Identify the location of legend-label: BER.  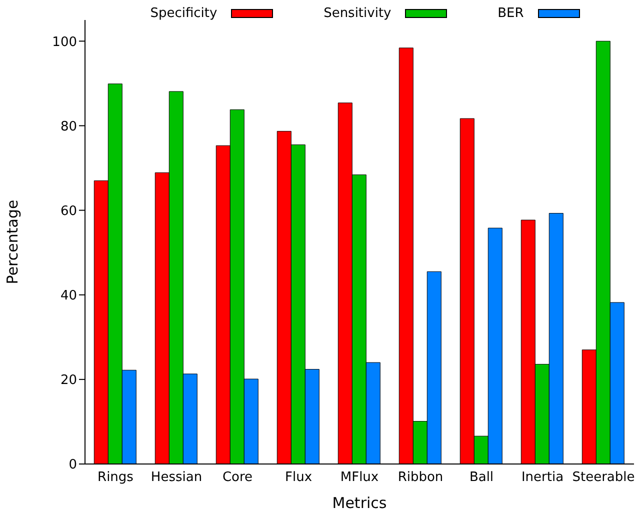
(511, 13).